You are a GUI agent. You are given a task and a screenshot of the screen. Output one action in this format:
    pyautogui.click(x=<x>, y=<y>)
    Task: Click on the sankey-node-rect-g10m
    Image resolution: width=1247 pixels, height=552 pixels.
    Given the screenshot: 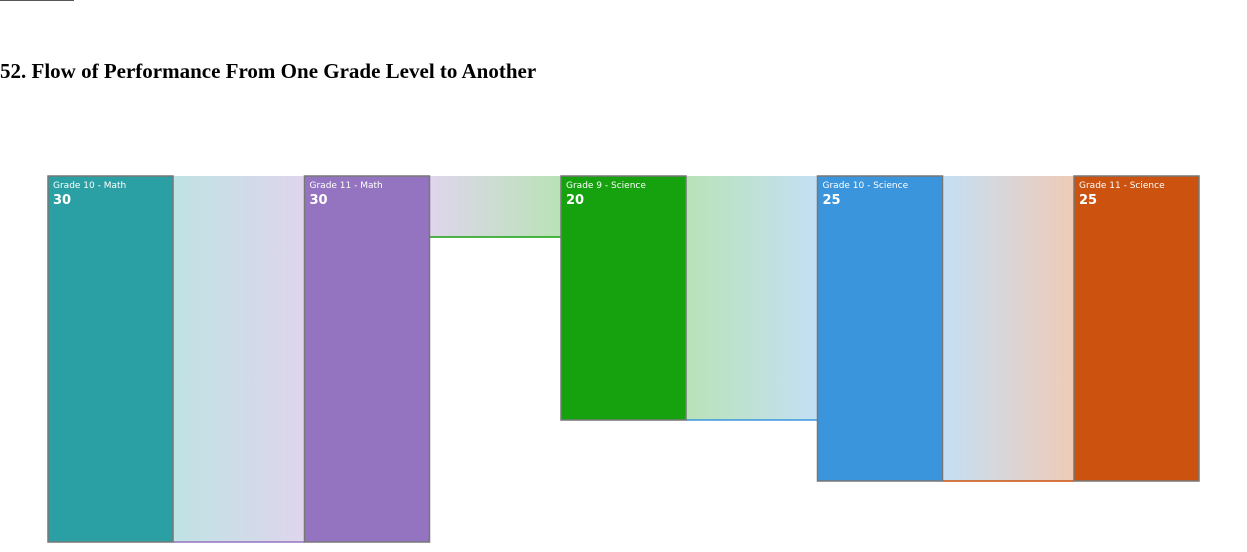 What is the action you would take?
    pyautogui.click(x=110, y=359)
    